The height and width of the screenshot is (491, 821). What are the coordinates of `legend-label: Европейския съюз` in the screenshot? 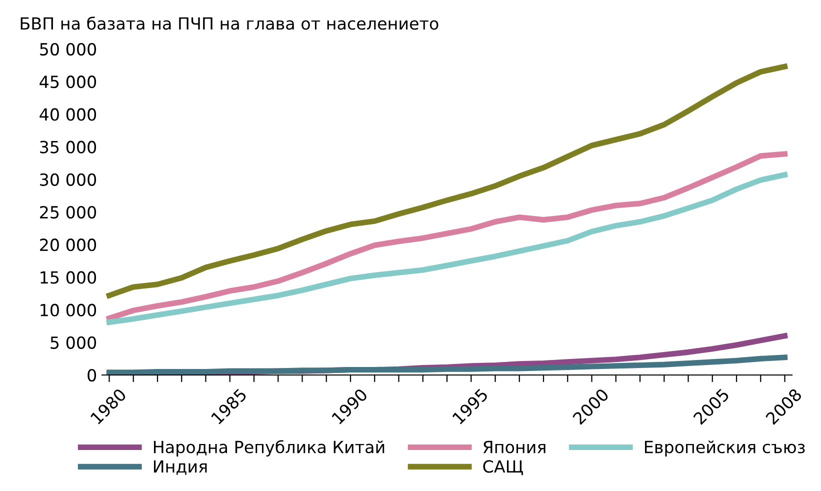 It's located at (725, 448).